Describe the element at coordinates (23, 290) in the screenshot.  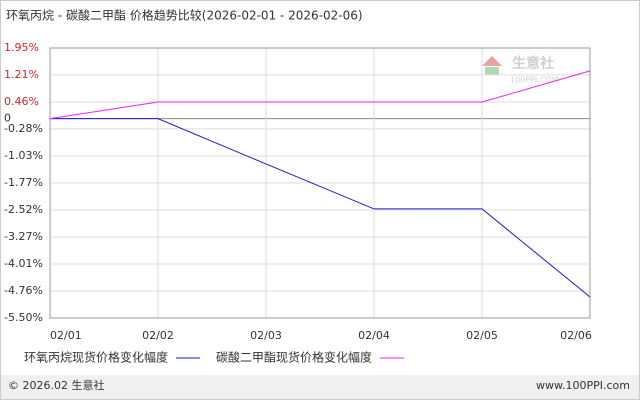
I see `y-tick-label: -4.76%` at that location.